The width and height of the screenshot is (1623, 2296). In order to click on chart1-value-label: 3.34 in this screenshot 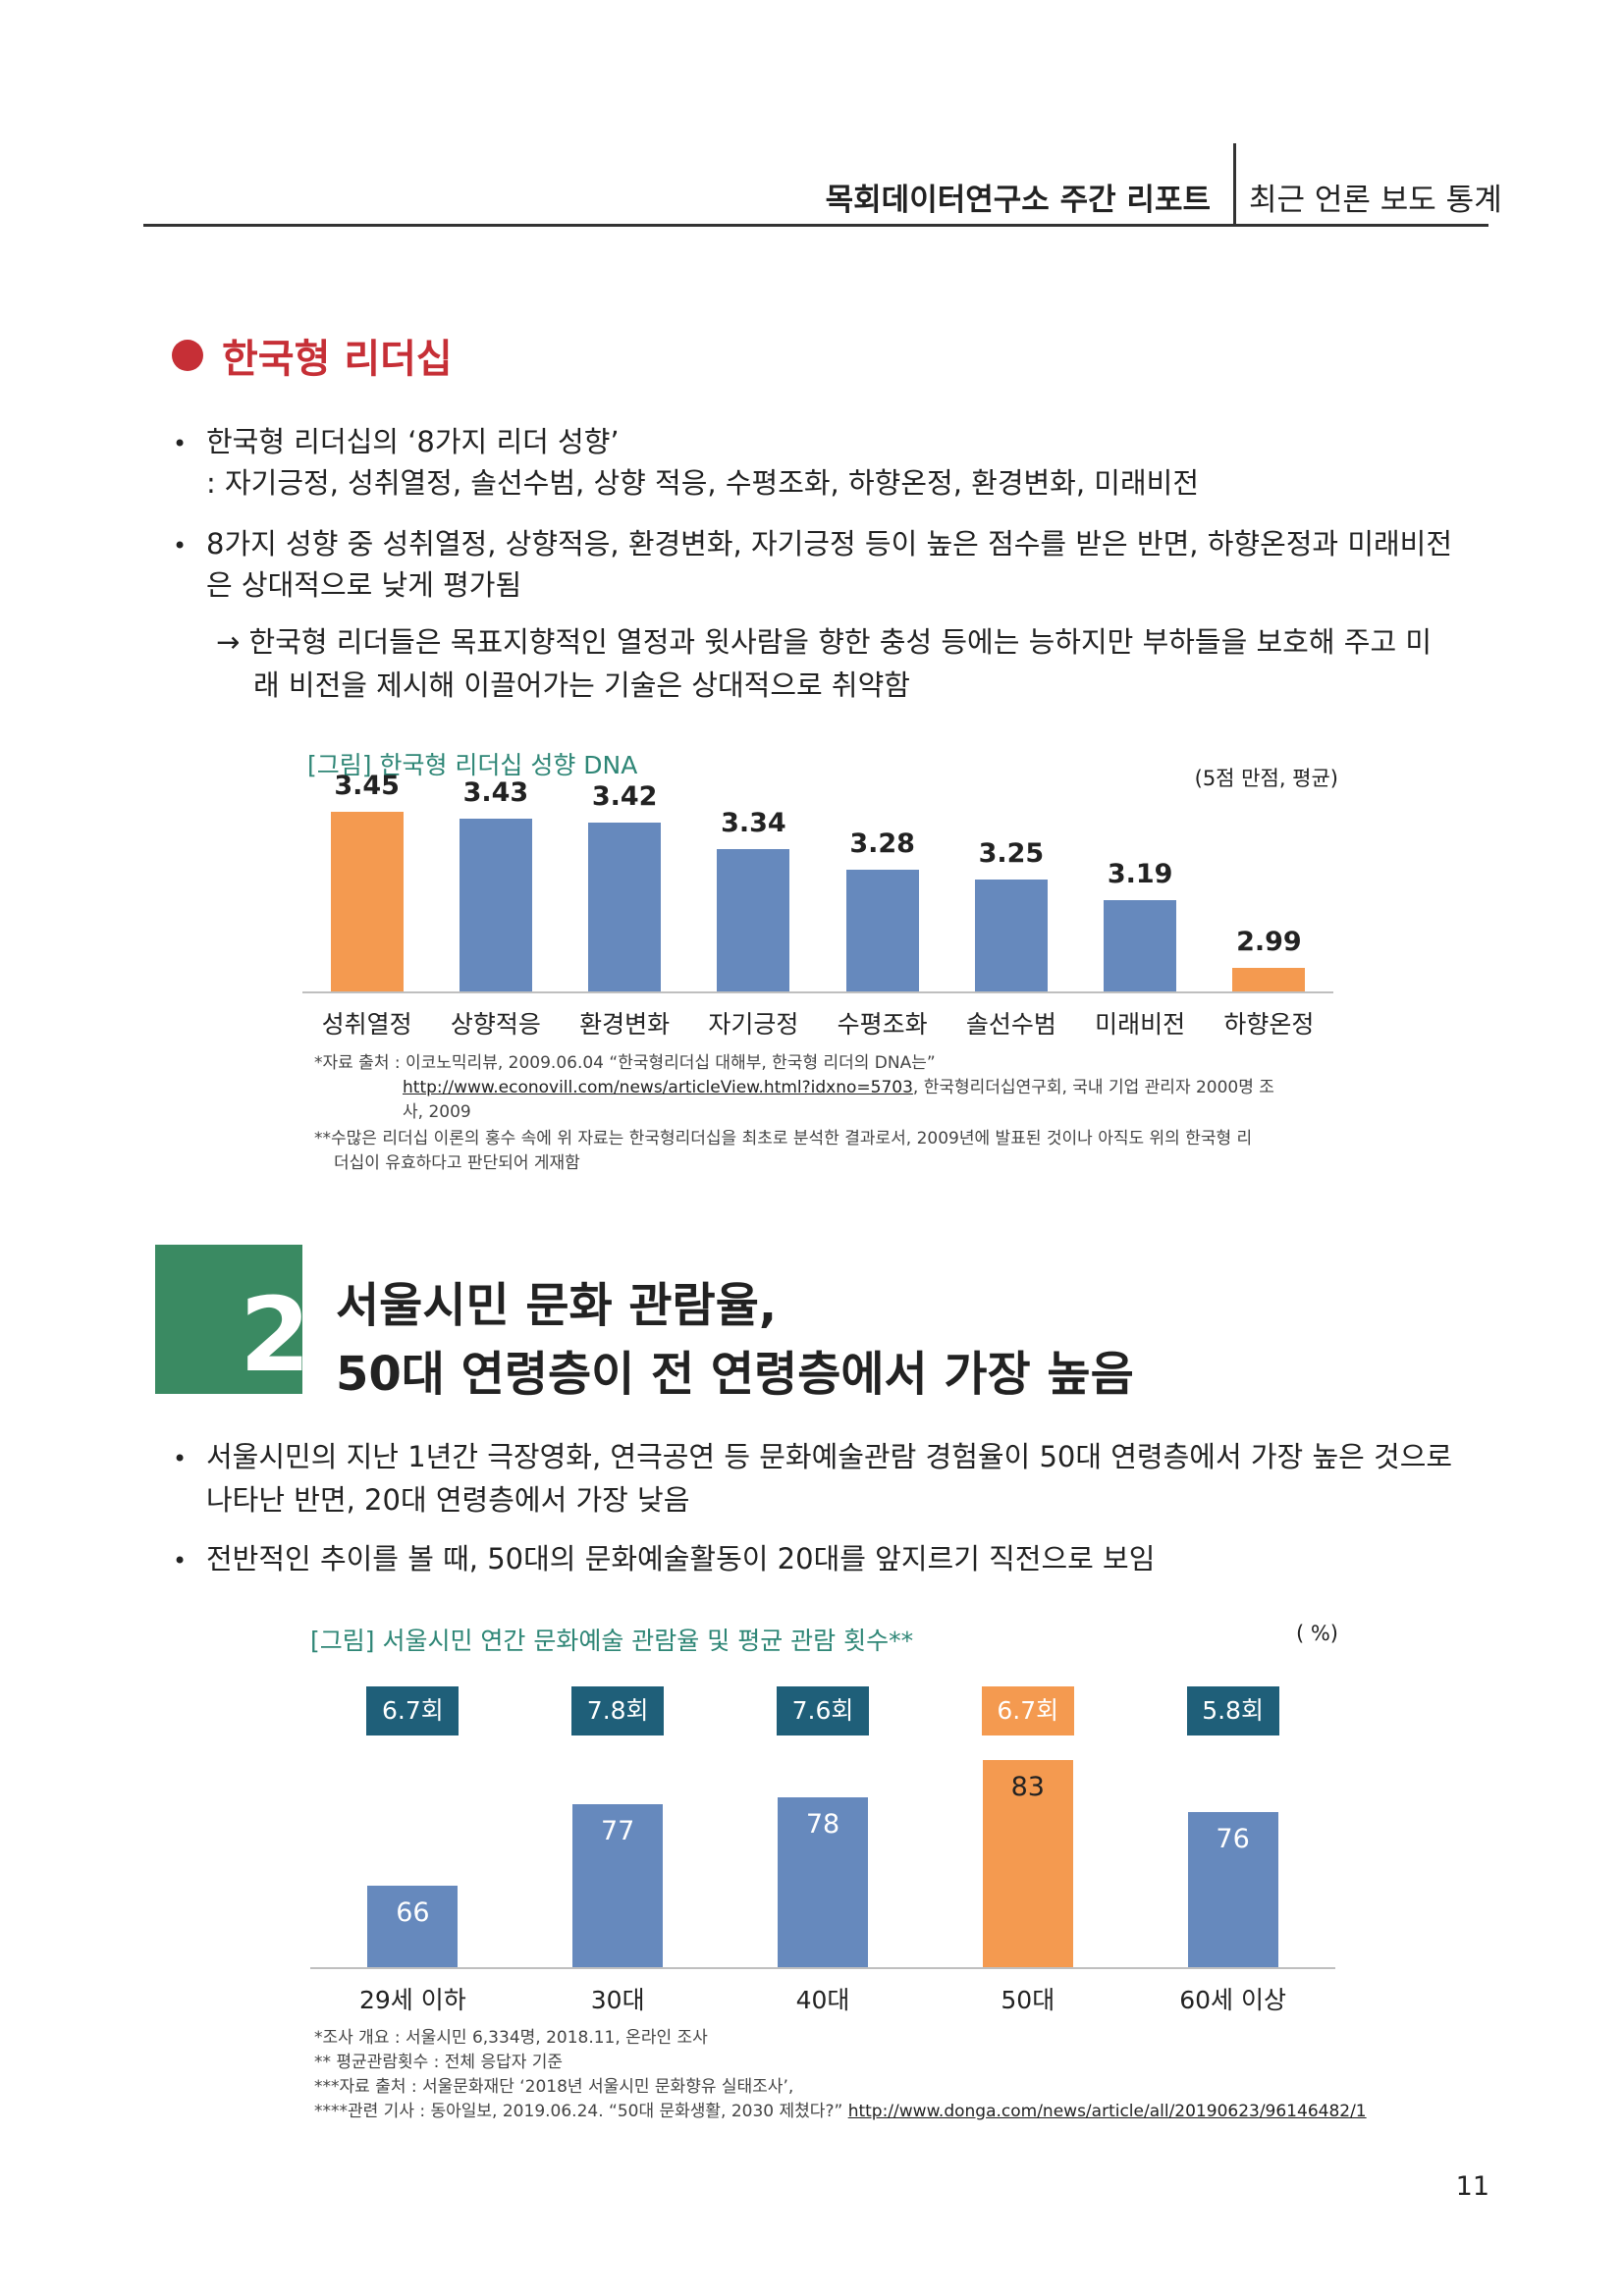, I will do `click(753, 823)`.